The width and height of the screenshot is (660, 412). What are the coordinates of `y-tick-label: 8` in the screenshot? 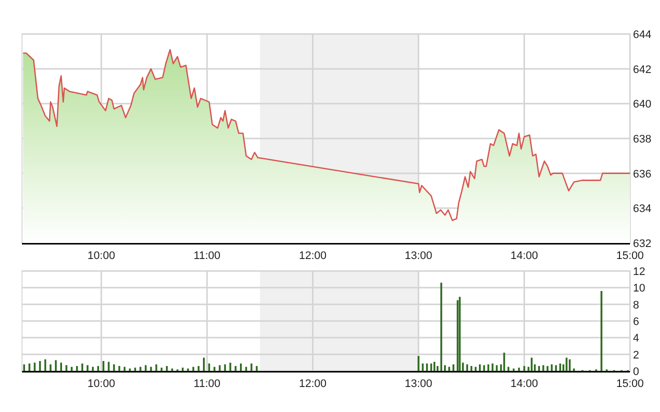 It's located at (636, 305).